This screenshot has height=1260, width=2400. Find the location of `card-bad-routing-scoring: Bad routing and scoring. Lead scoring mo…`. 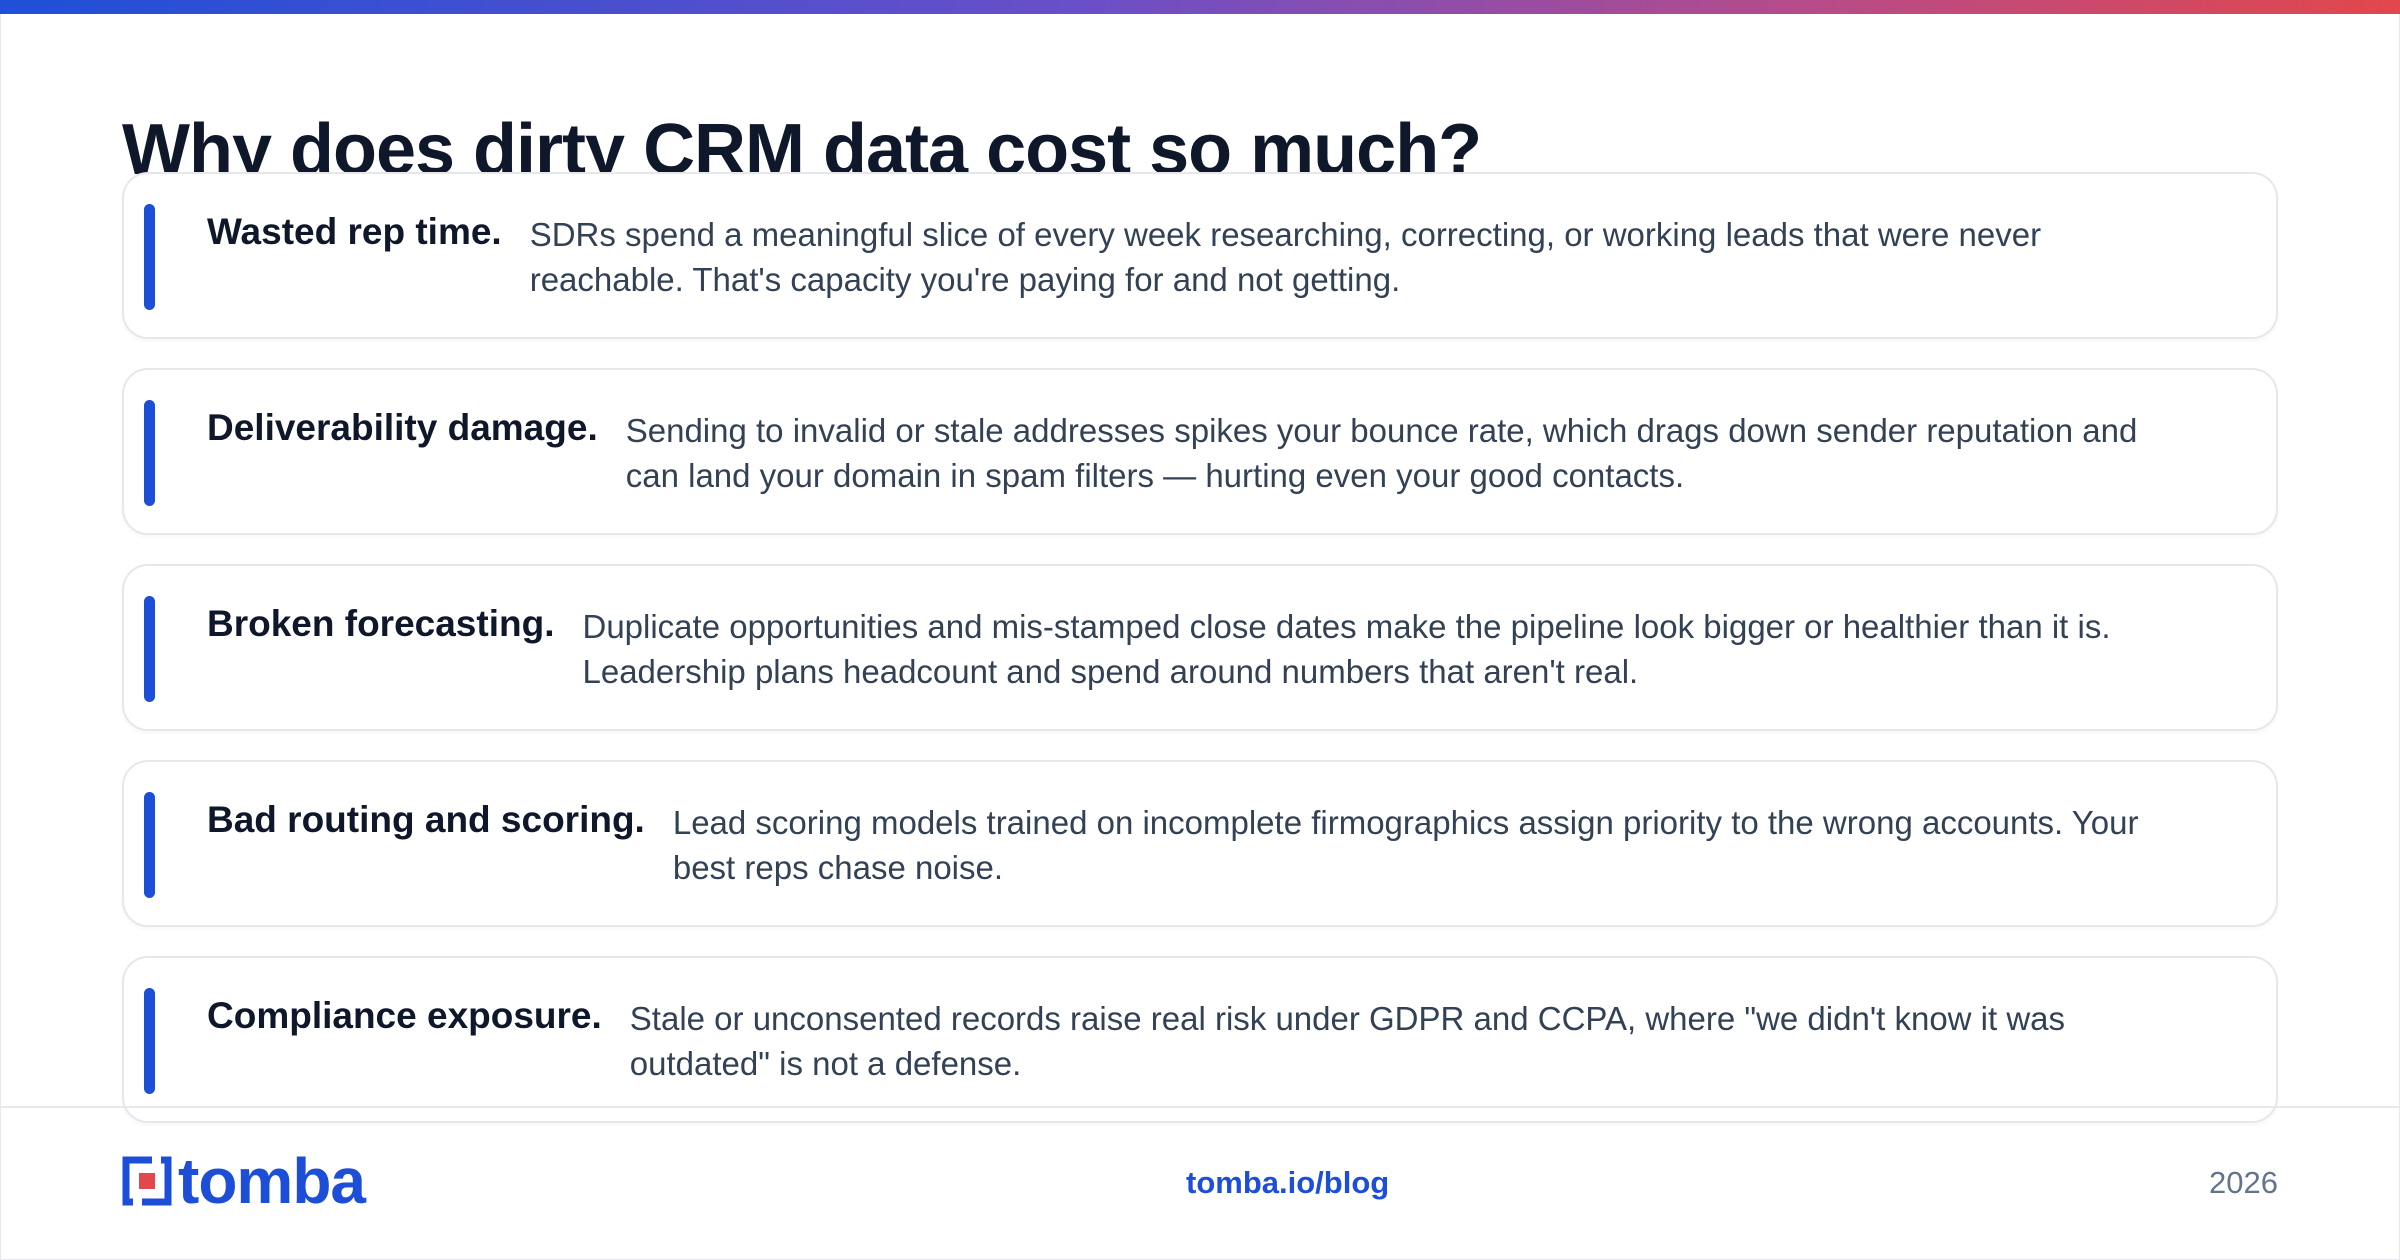

card-bad-routing-scoring: Bad routing and scoring. Lead scoring mo… is located at coordinates (1200, 843).